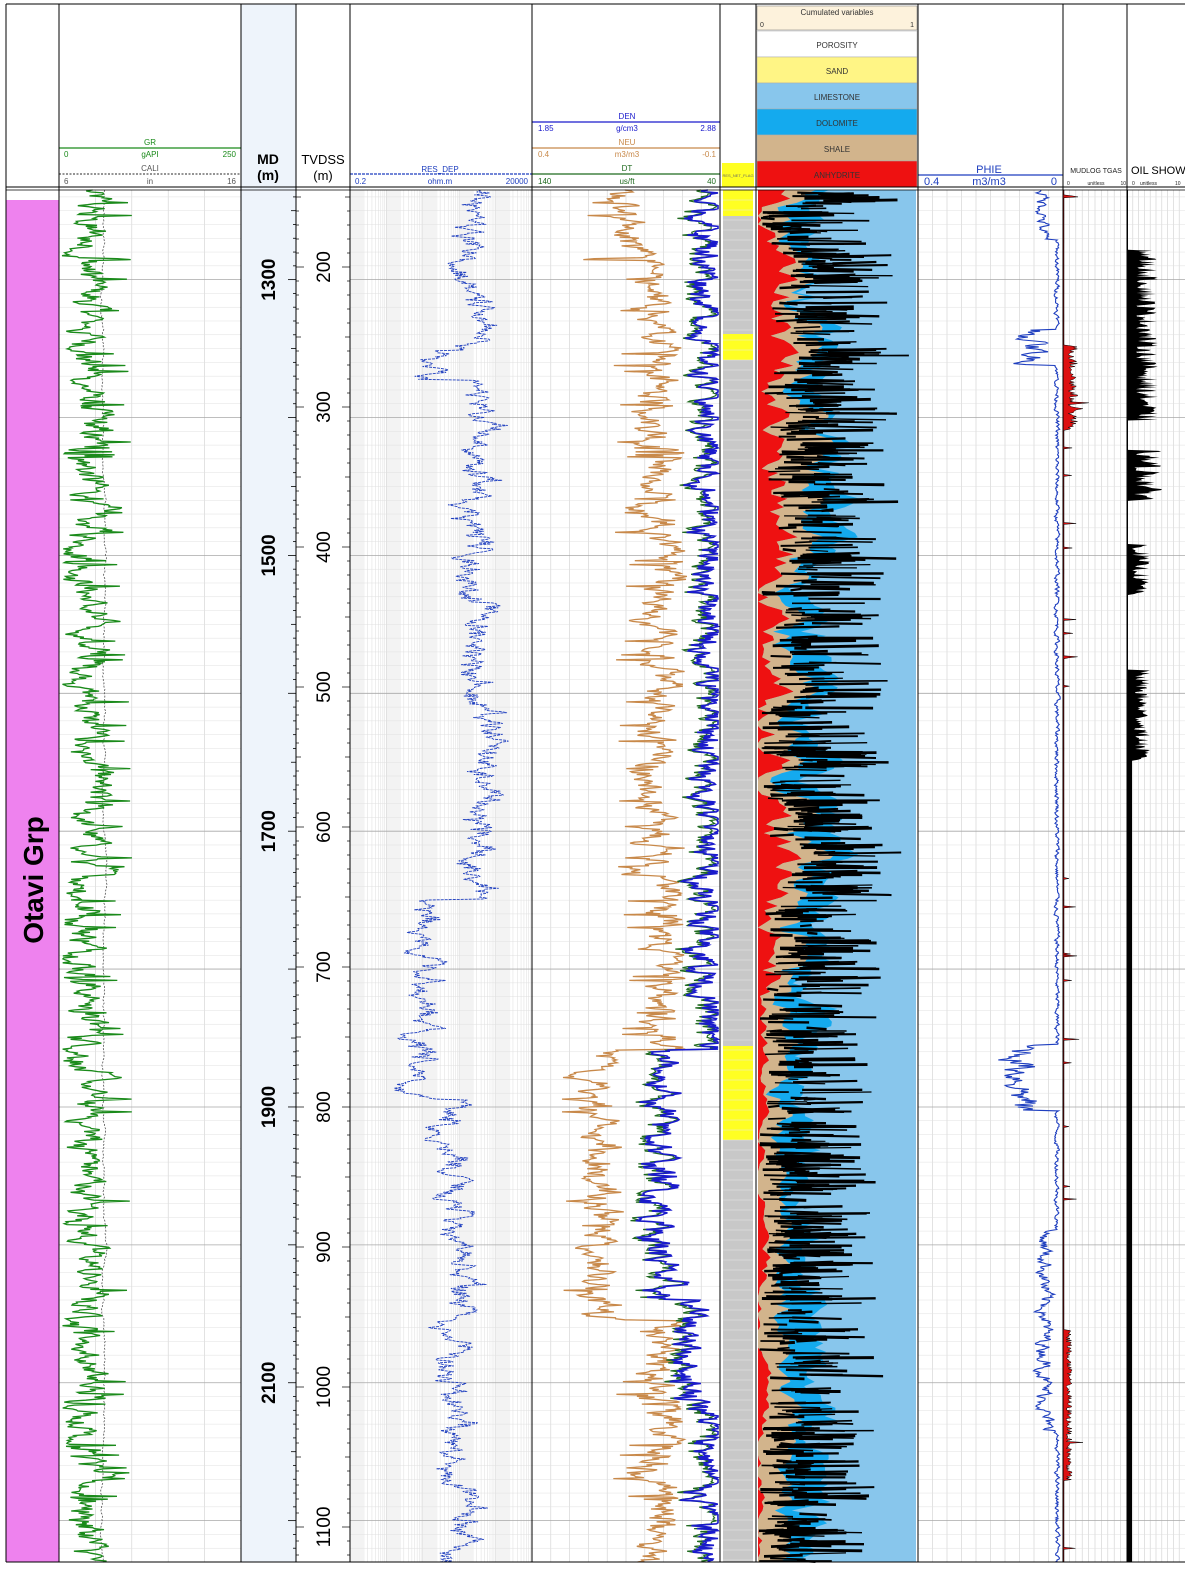 Image resolution: width=1185 pixels, height=1569 pixels. I want to click on tvdss-header-name: TVDSS, so click(323, 159).